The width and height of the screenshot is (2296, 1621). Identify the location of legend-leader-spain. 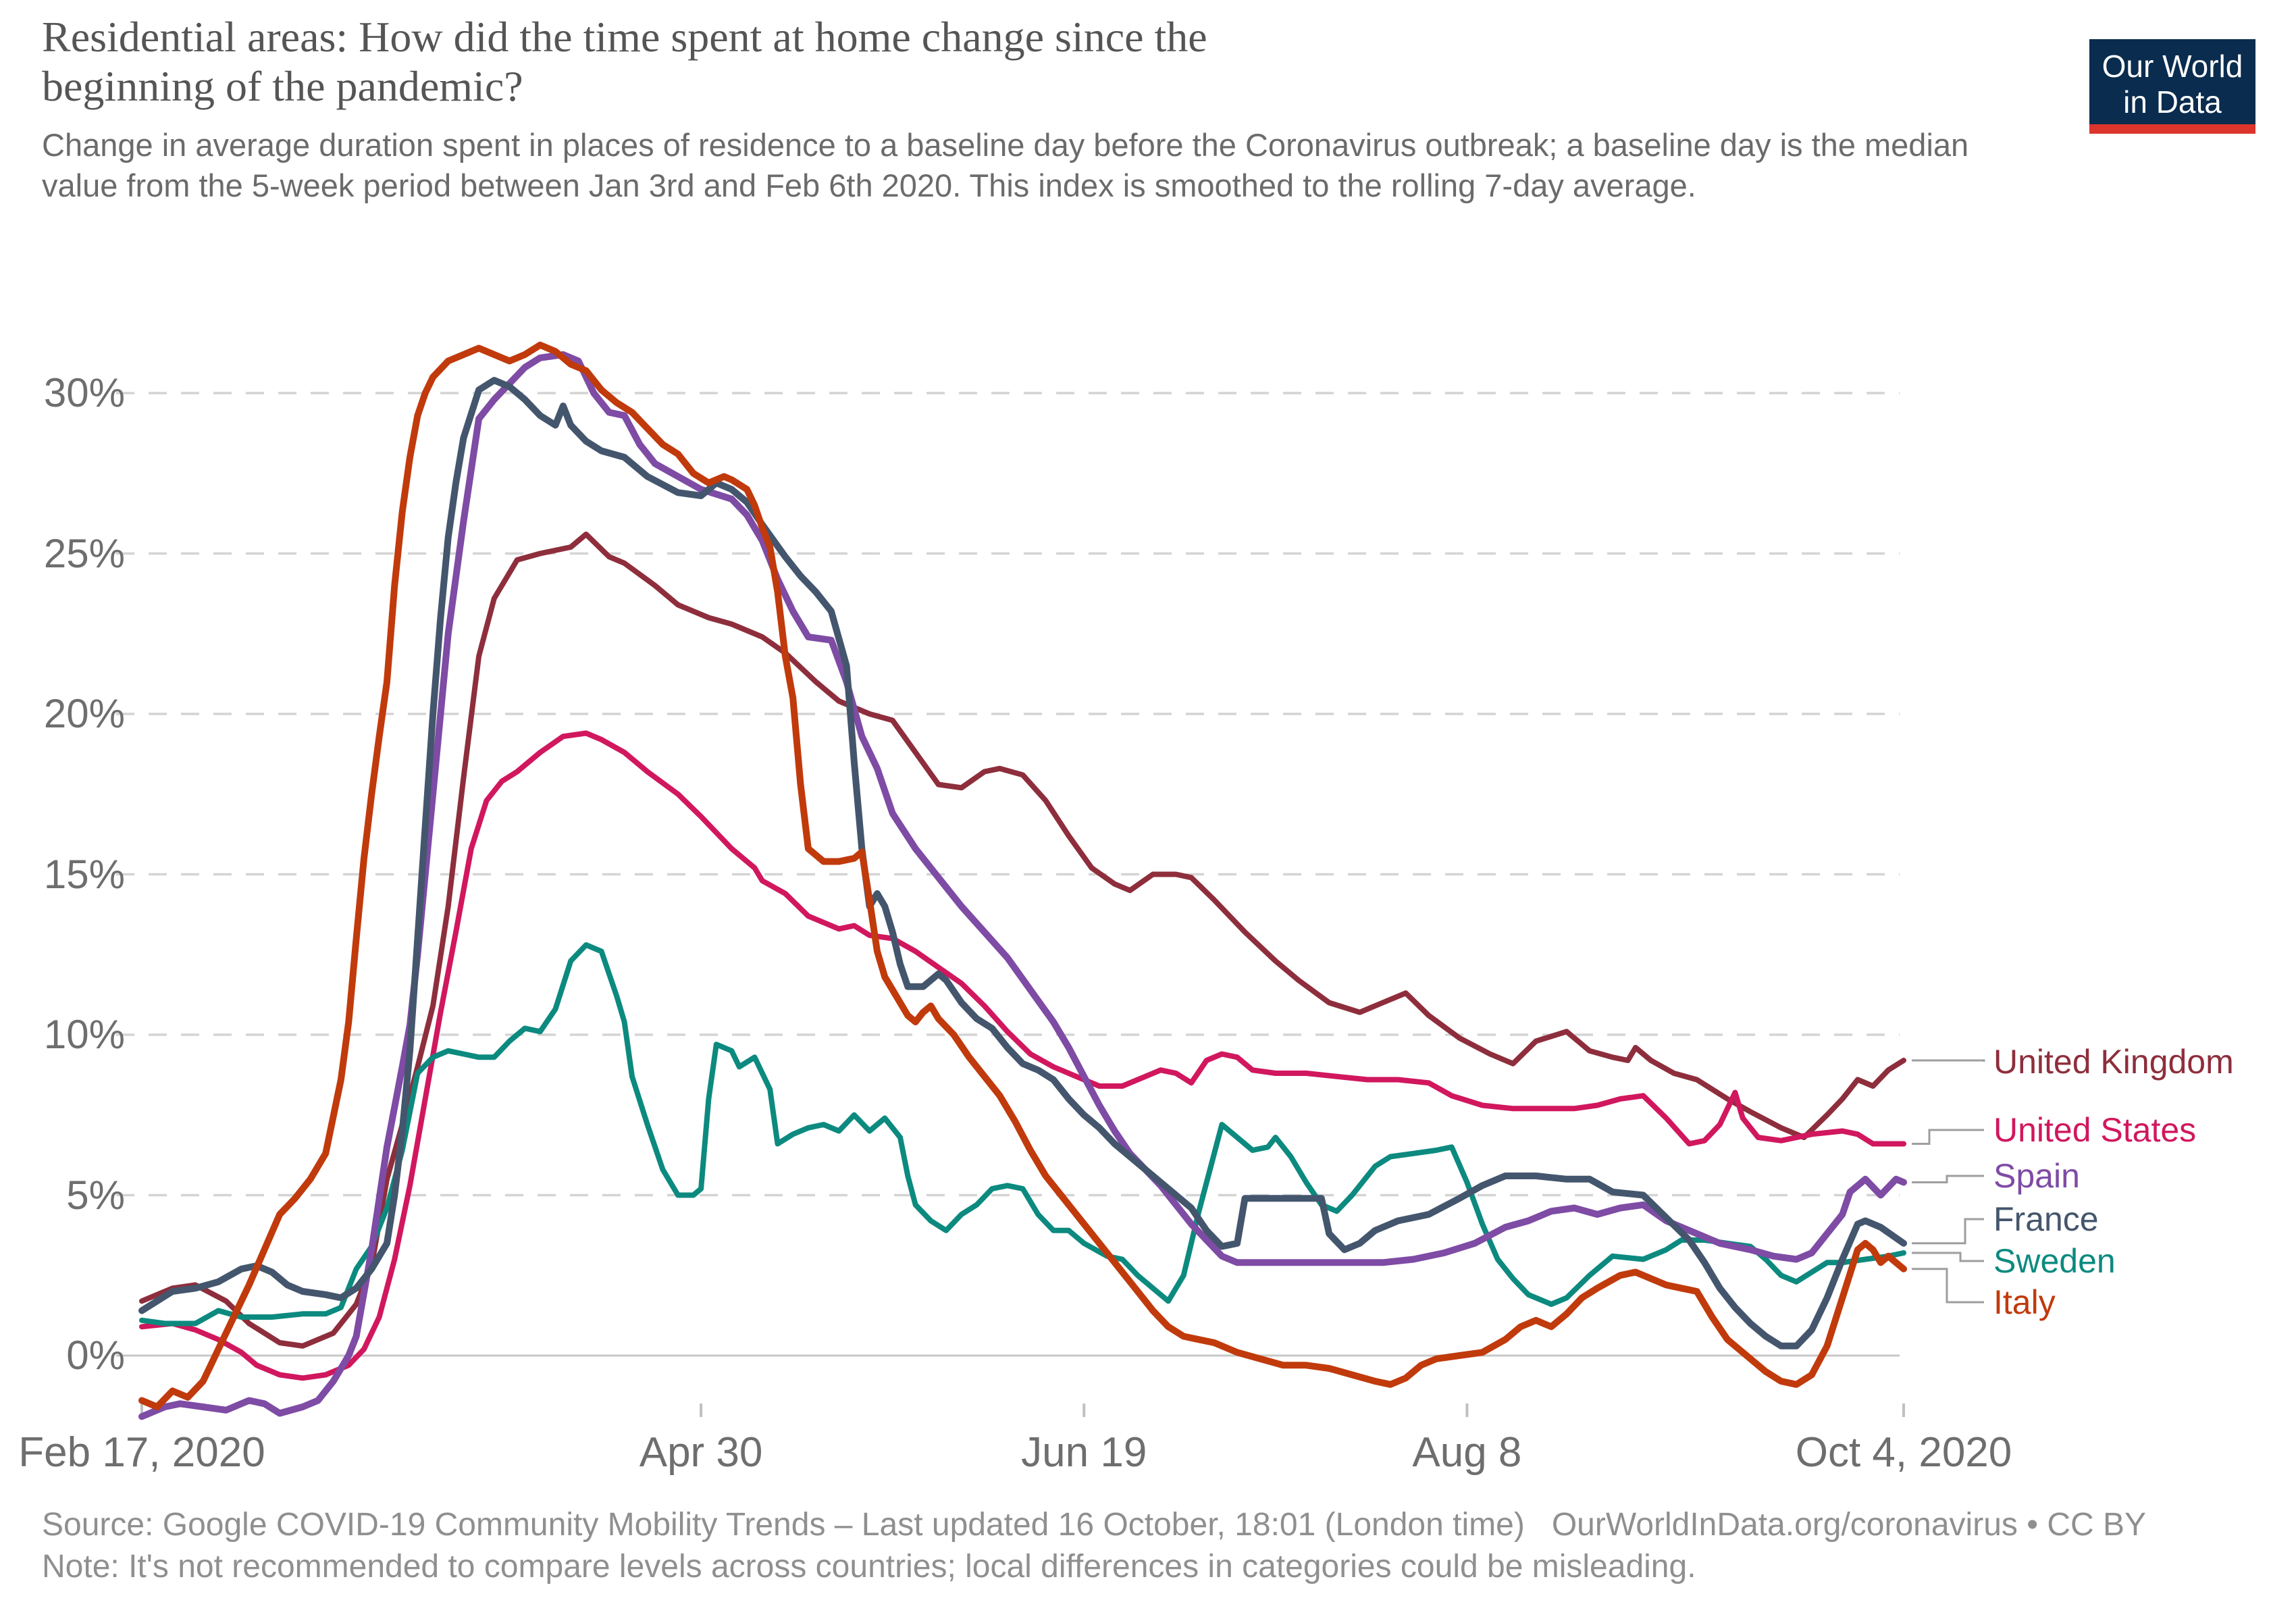
(1948, 1179).